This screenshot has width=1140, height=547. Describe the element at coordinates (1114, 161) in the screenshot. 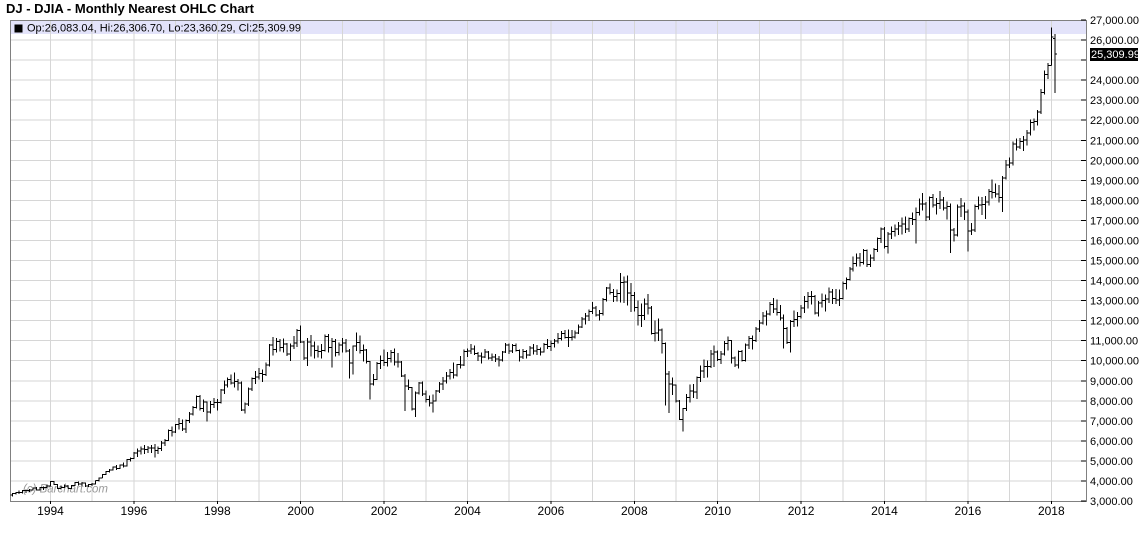

I see `svg-text: 20,000.00` at that location.